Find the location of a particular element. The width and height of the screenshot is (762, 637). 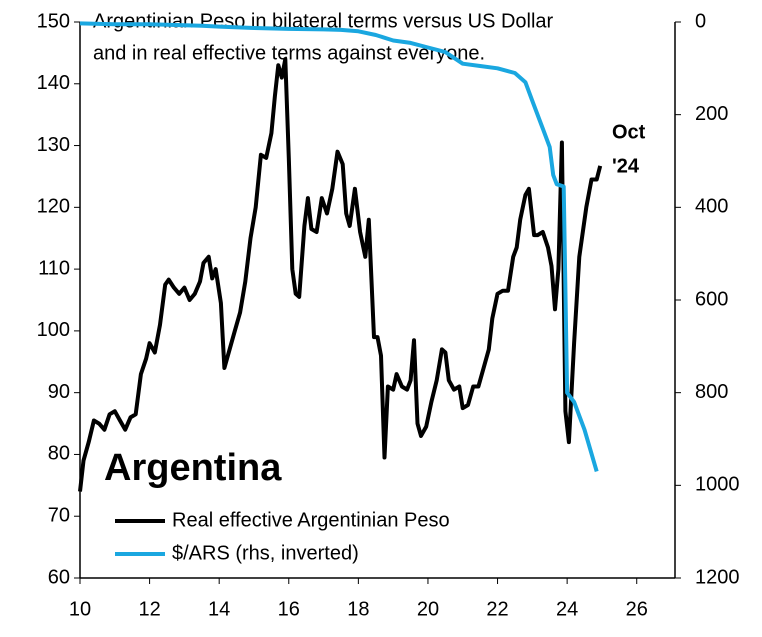

y2-tick-label: 1000 is located at coordinates (717, 485).